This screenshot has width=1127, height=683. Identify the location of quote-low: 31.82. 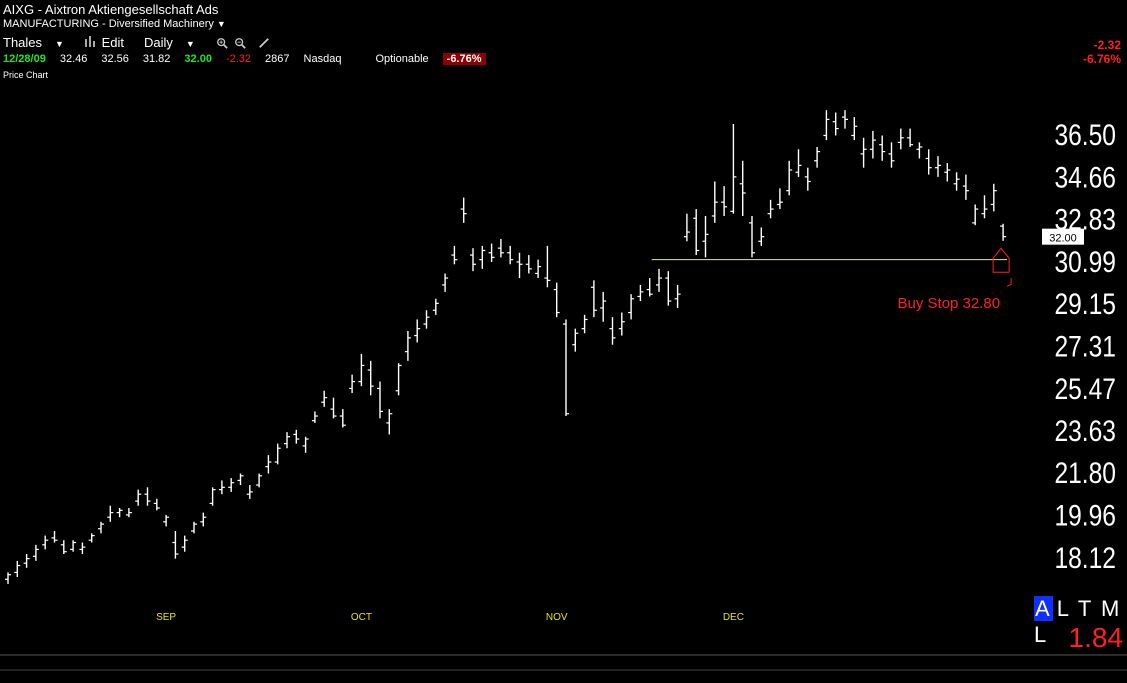
(156, 59).